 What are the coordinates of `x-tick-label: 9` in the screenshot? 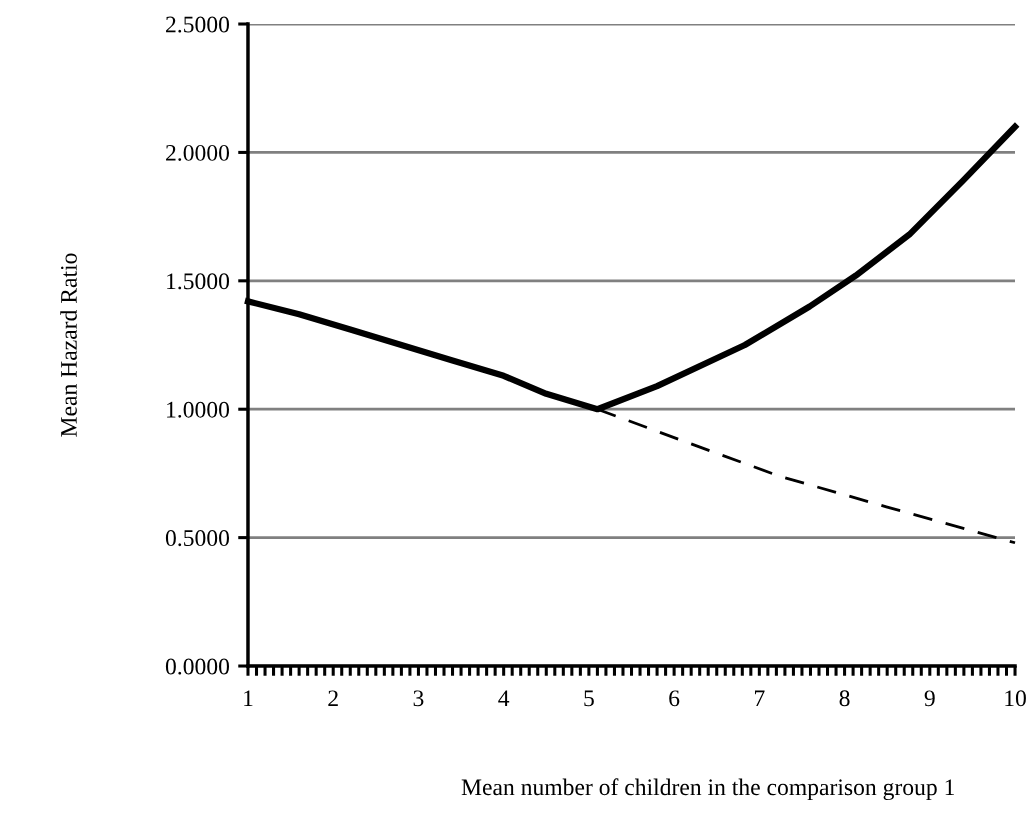 It's located at (929, 698).